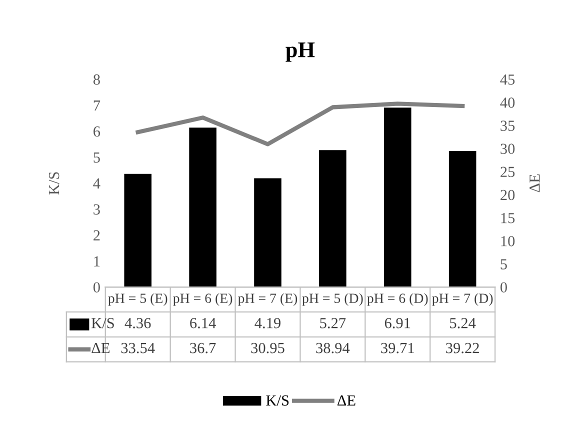 Image resolution: width=579 pixels, height=424 pixels. I want to click on x-tick-label: pH = 7 (E), so click(268, 299).